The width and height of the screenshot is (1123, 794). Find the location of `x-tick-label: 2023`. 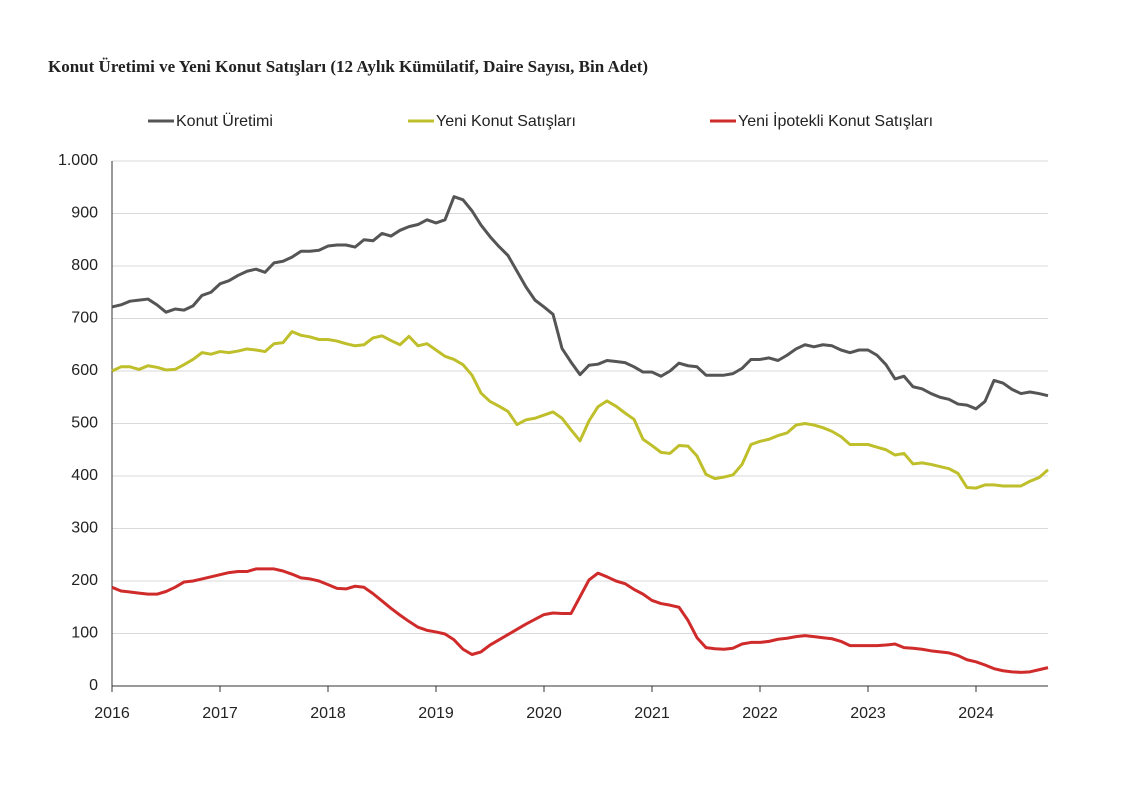

x-tick-label: 2023 is located at coordinates (868, 713).